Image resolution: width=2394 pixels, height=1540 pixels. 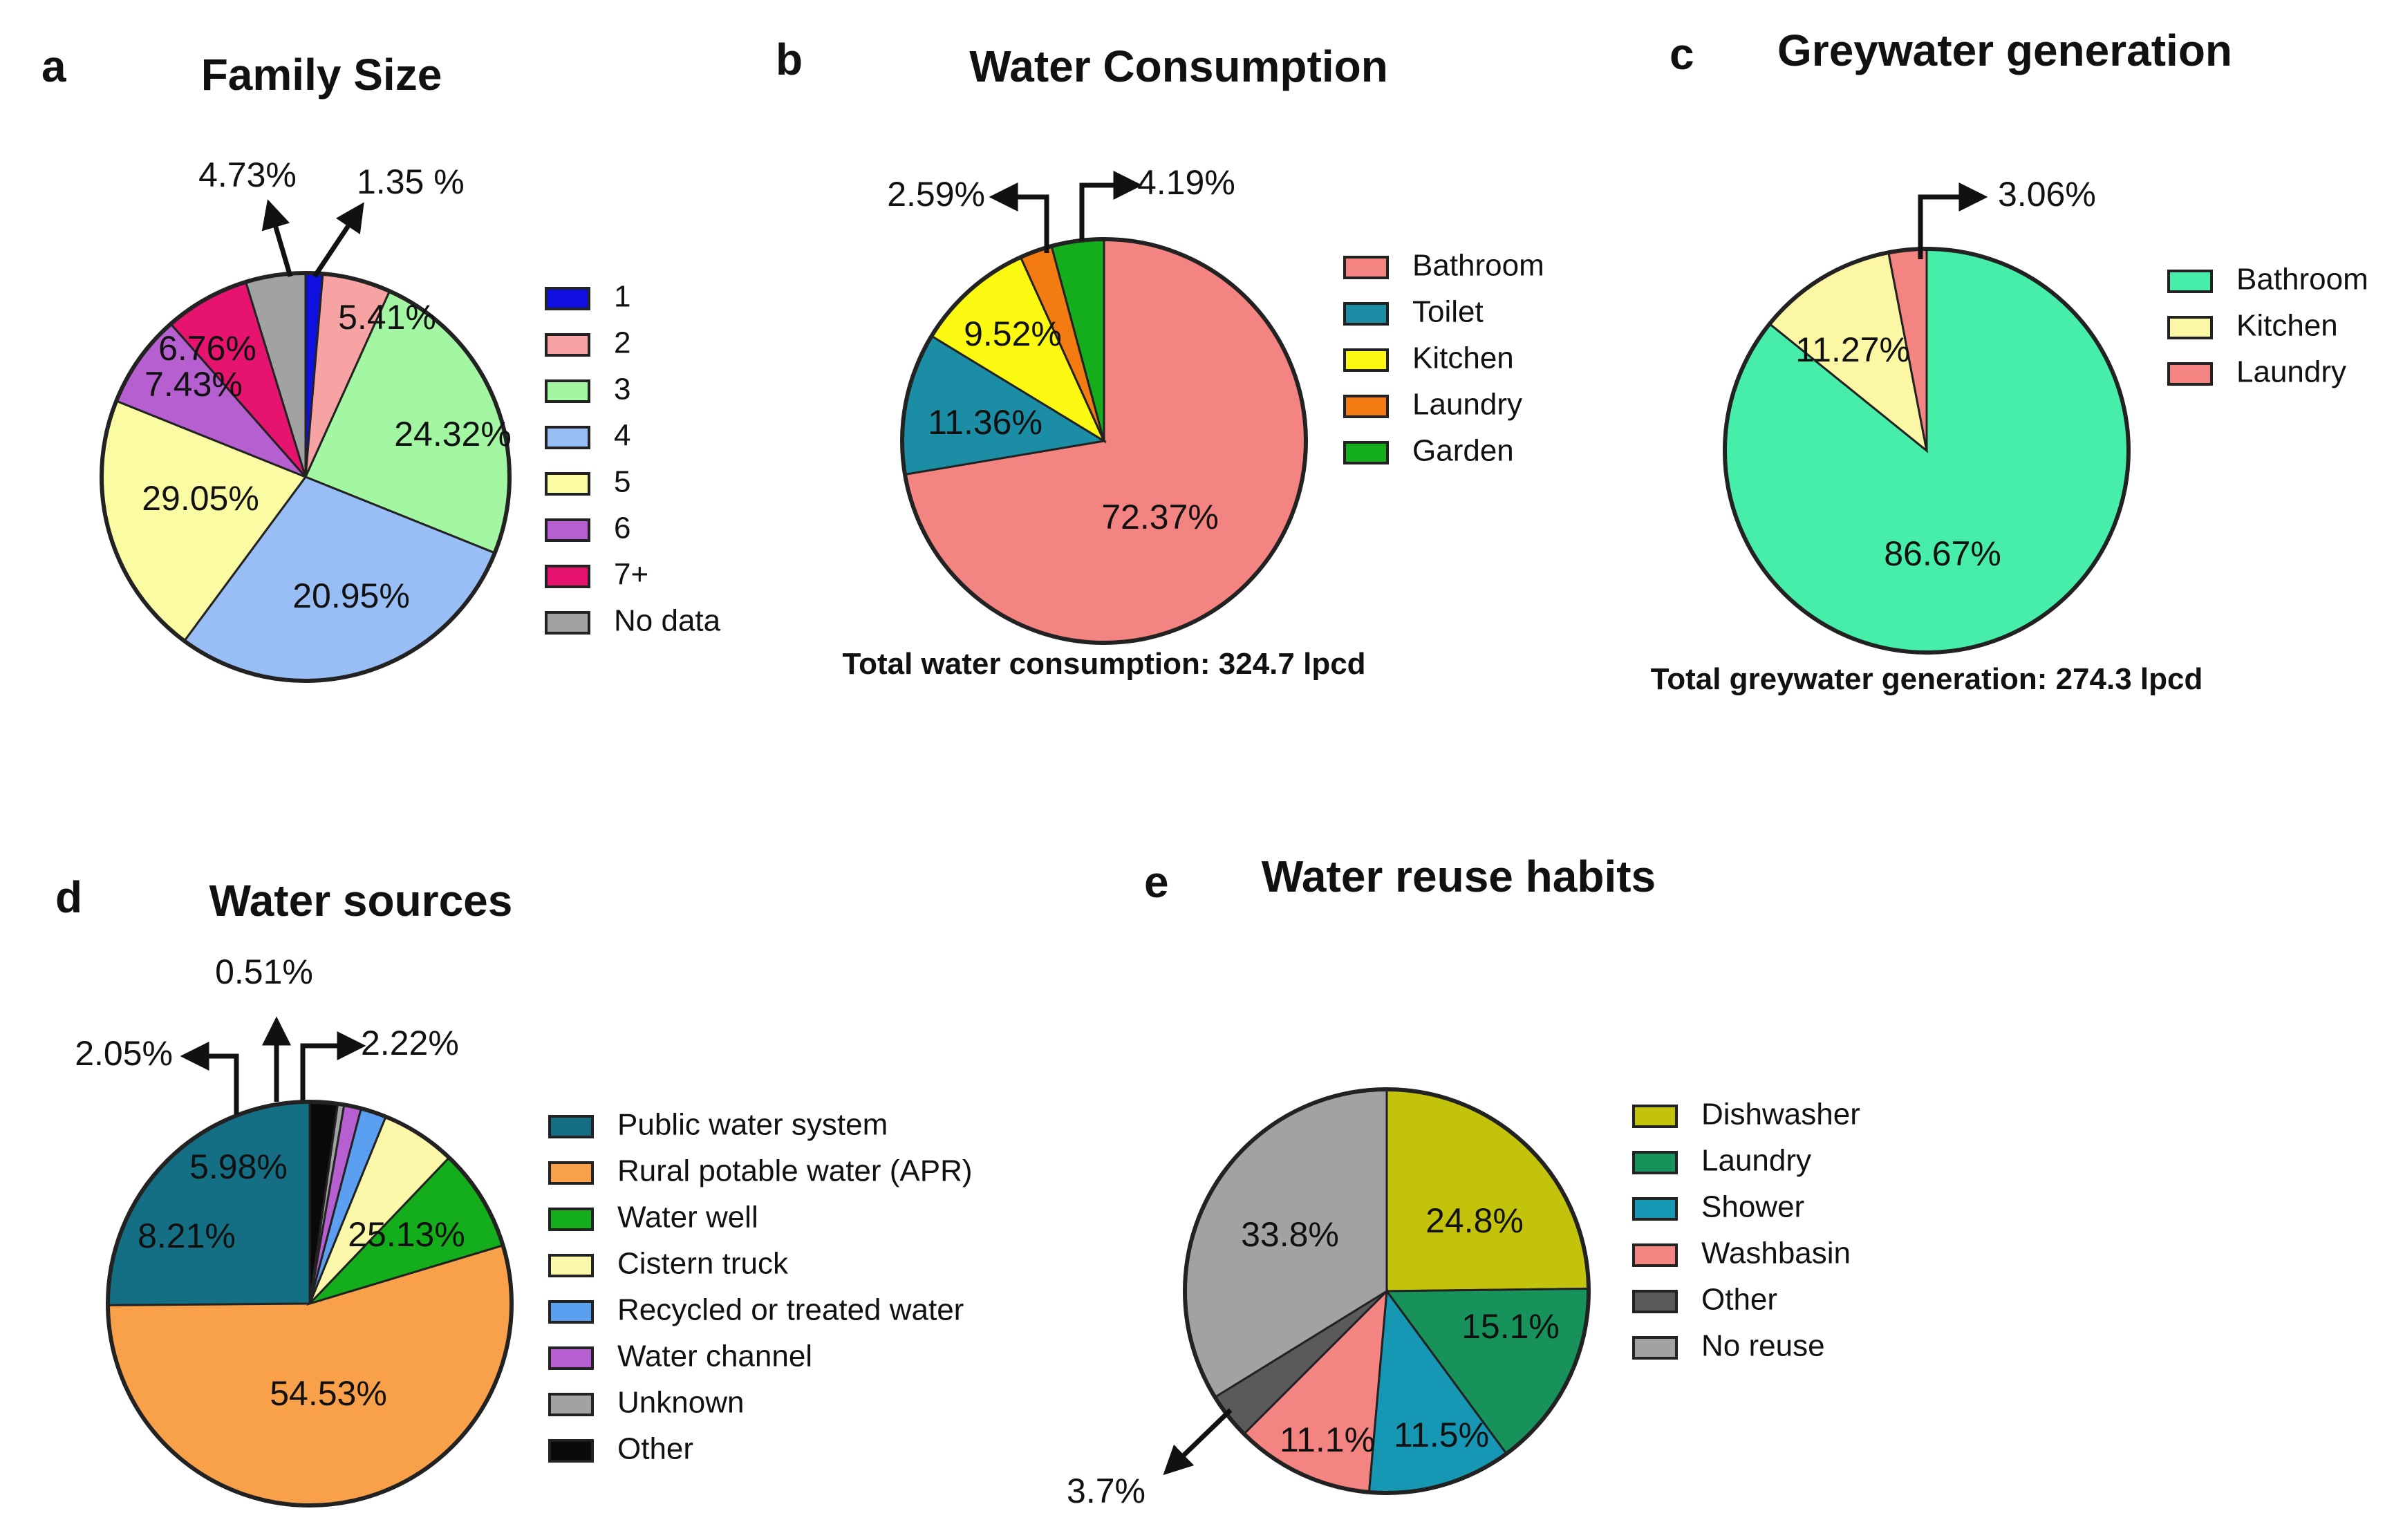 What do you see at coordinates (1366, 360) in the screenshot?
I see `legend-swatch-kitchen` at bounding box center [1366, 360].